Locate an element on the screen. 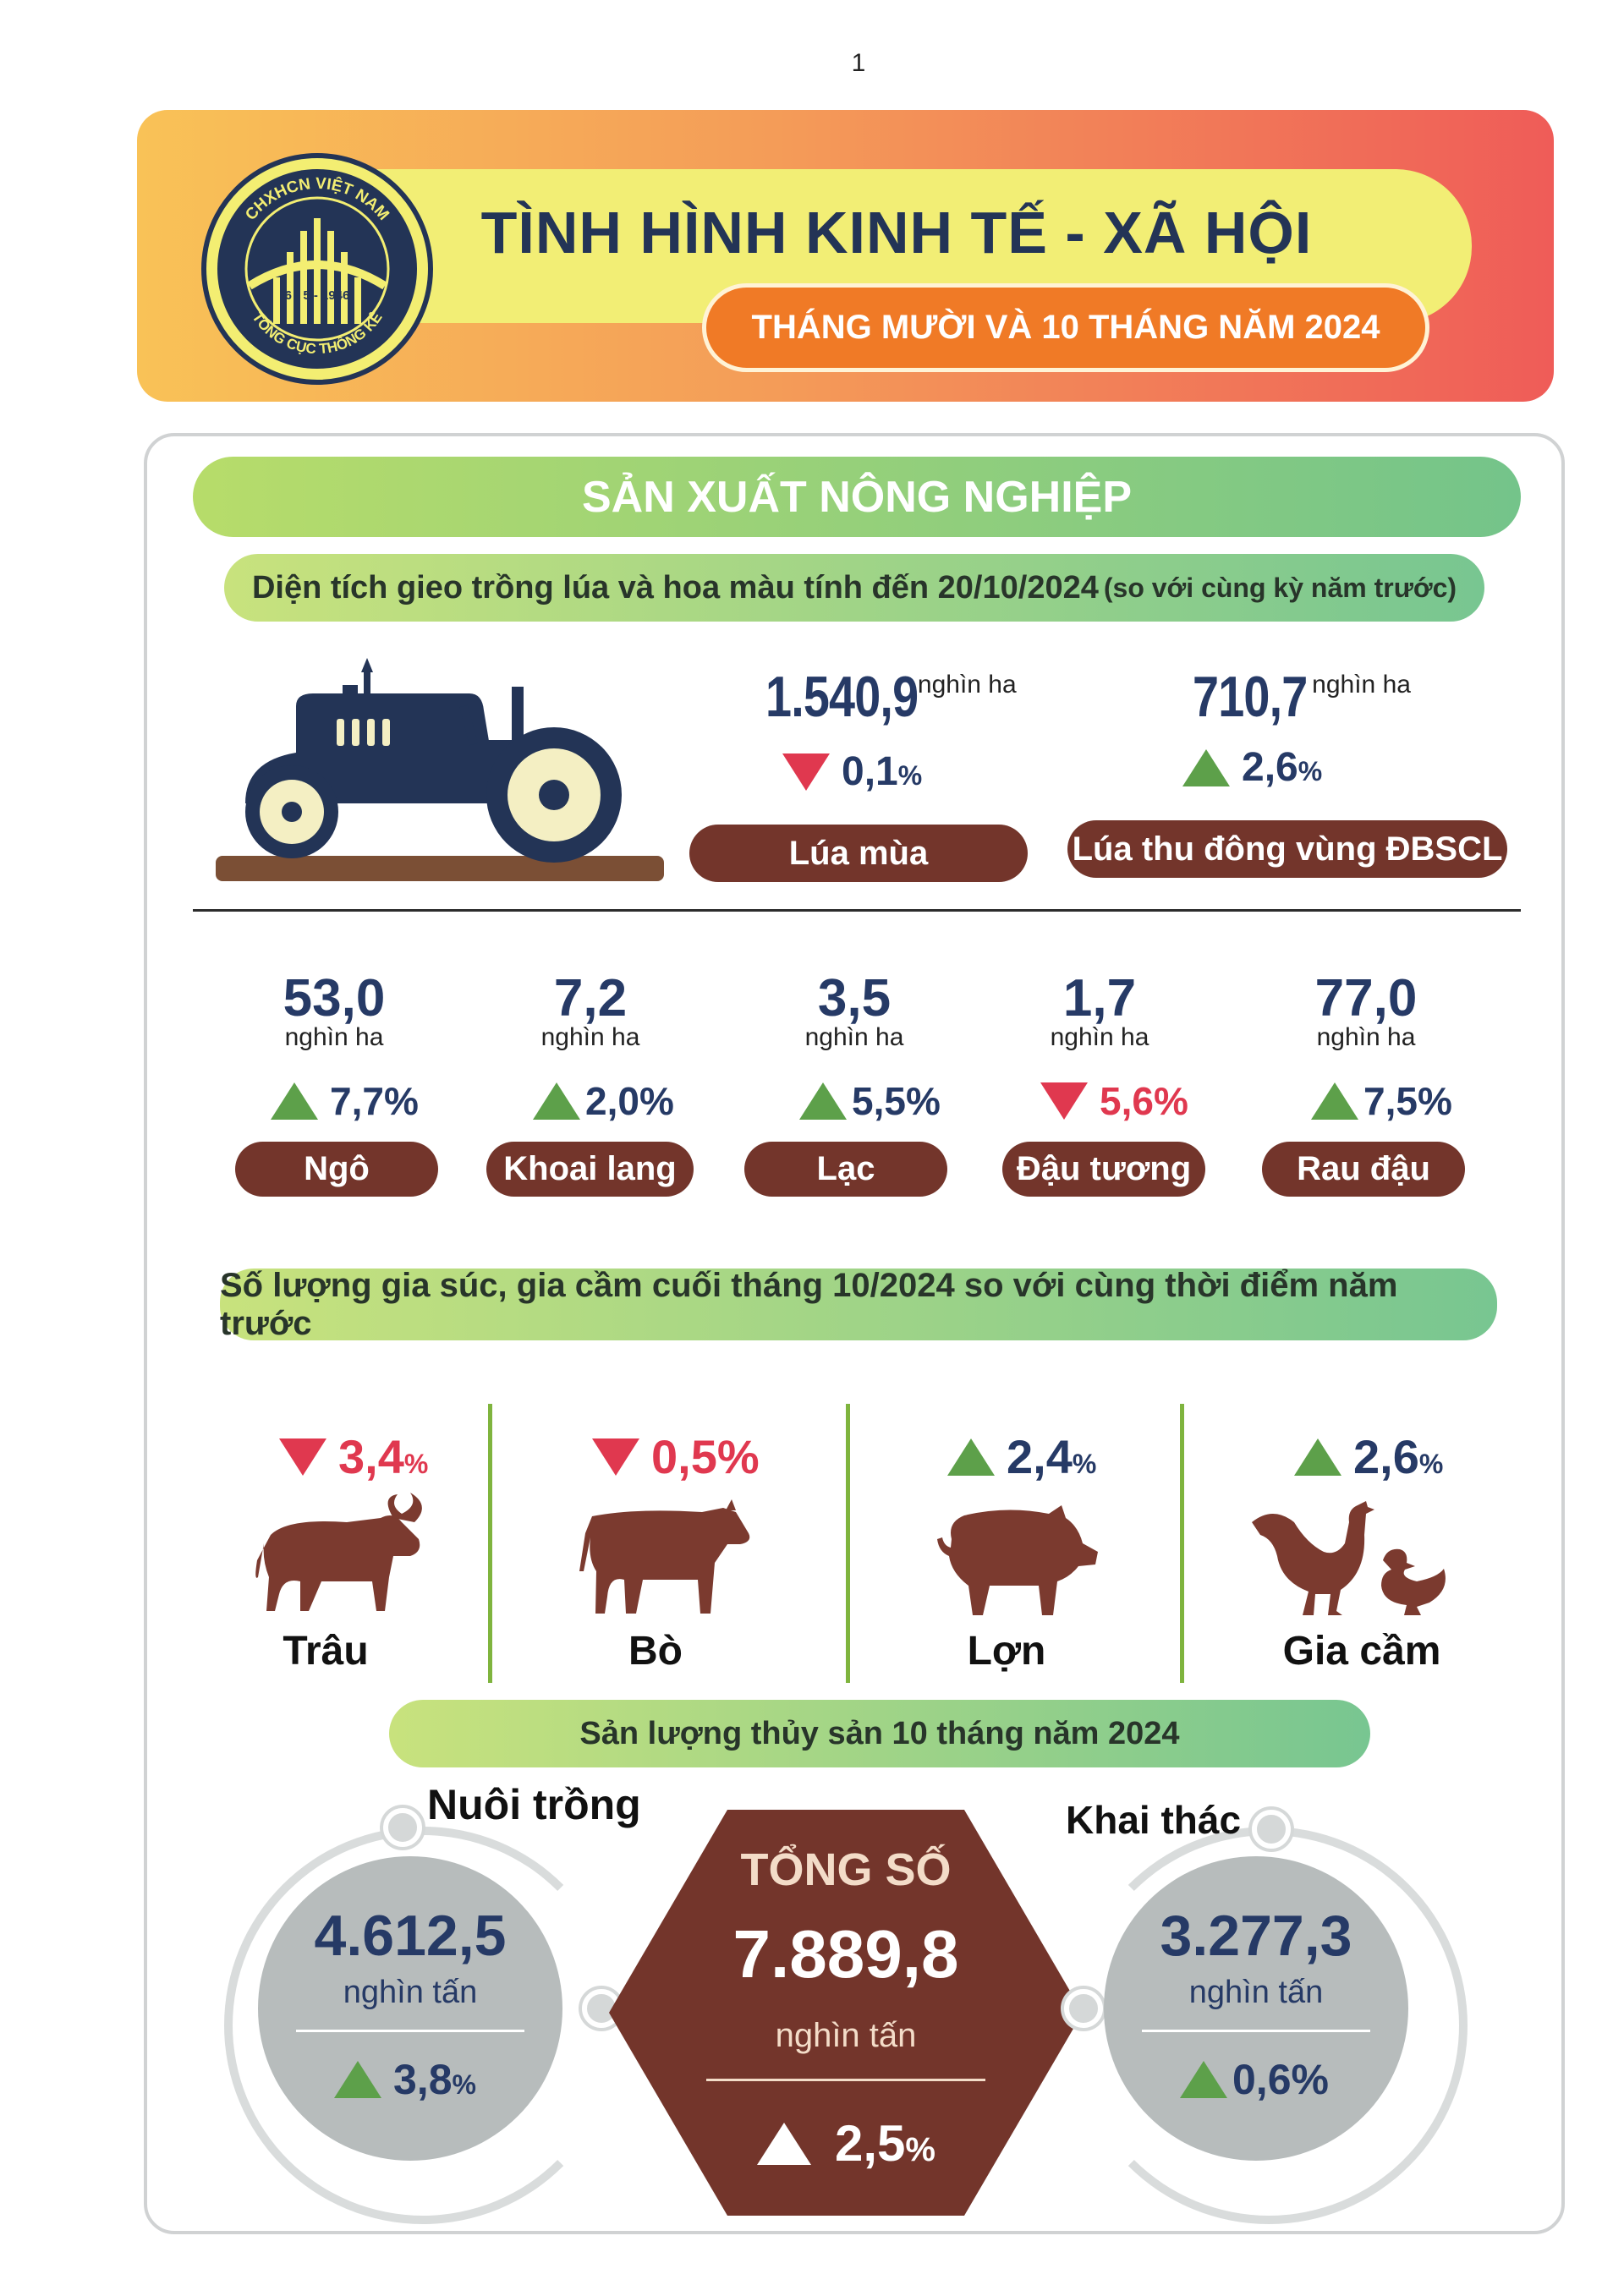 This screenshot has height=2296, width=1624. livestock-label: Lợn is located at coordinates (1007, 1651).